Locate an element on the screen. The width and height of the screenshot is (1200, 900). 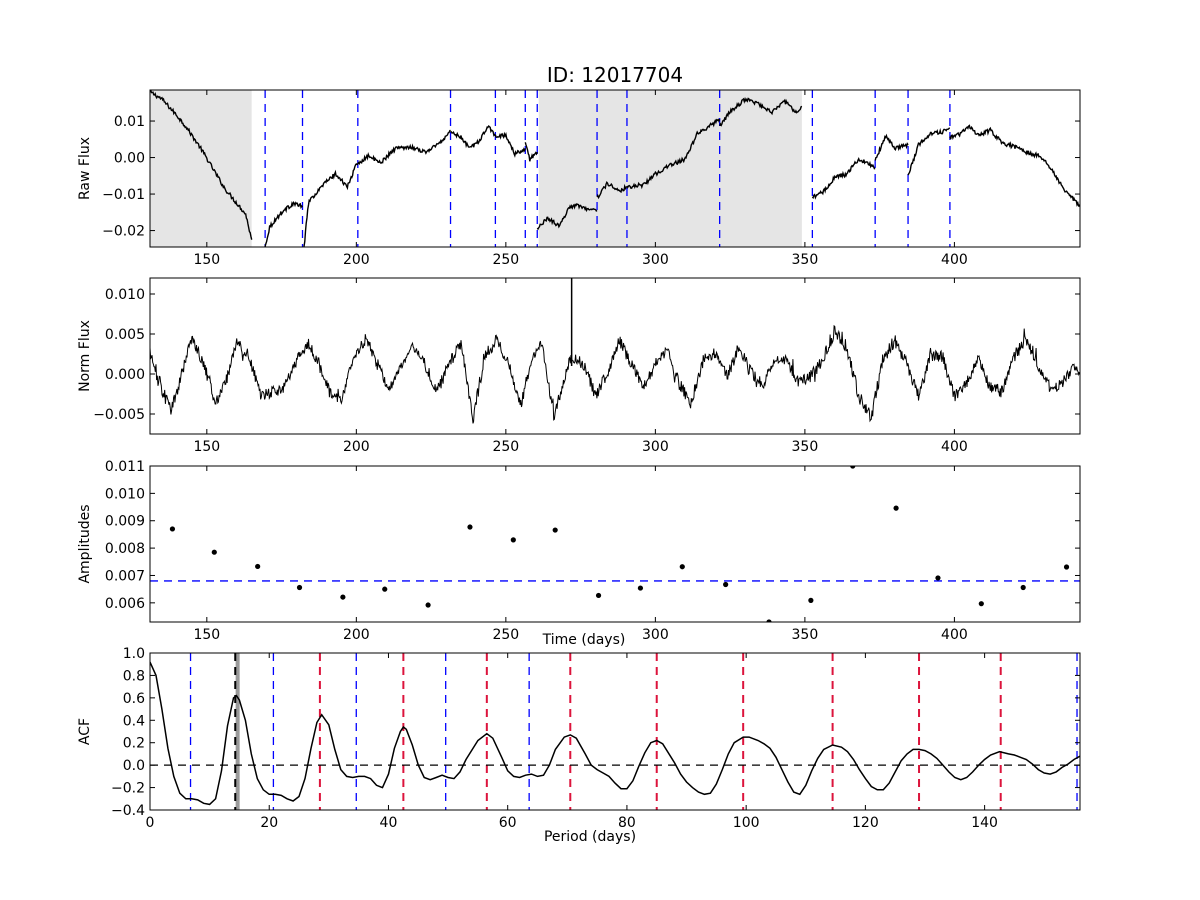
amp-xtick-label-0: 150 is located at coordinates (206, 635).